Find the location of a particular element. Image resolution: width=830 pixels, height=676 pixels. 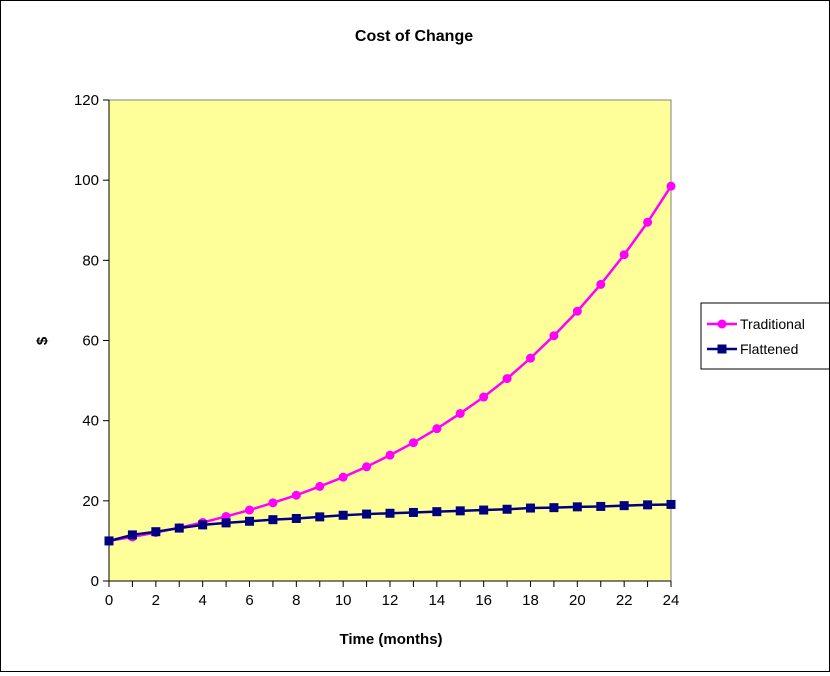

legend-label-traditional: Traditional is located at coordinates (772, 324).